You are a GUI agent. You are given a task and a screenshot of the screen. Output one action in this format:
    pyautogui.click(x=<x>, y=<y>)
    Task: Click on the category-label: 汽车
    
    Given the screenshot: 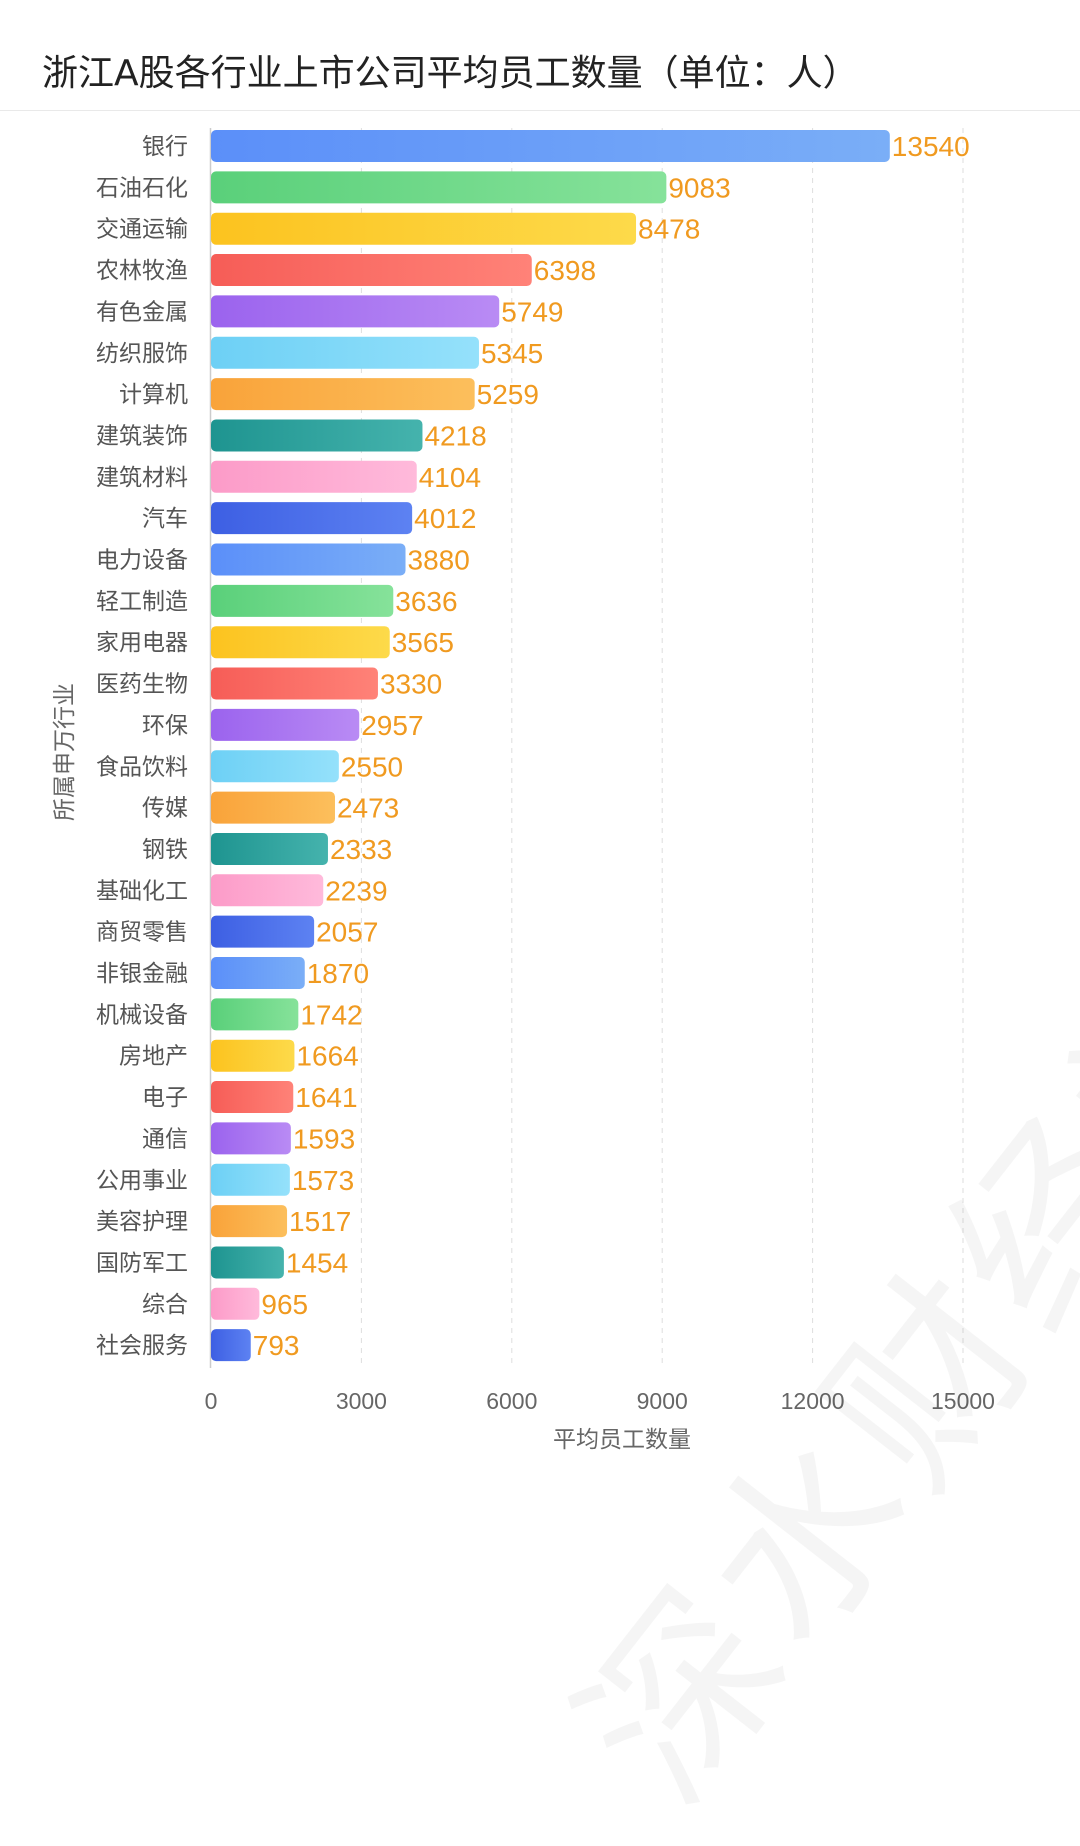 What is the action you would take?
    pyautogui.click(x=165, y=518)
    